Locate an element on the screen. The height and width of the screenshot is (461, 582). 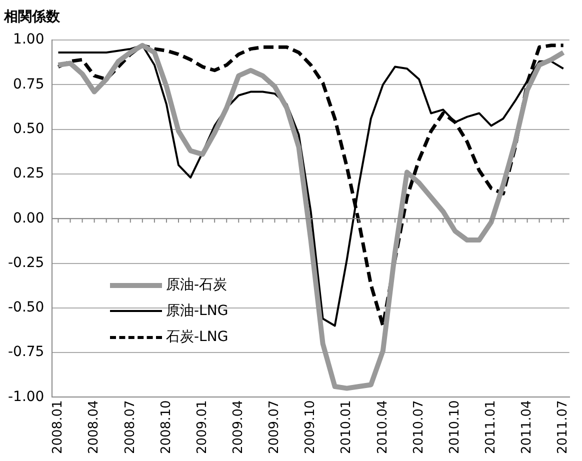
y-tick-label: 0.25 is located at coordinates (28, 174).